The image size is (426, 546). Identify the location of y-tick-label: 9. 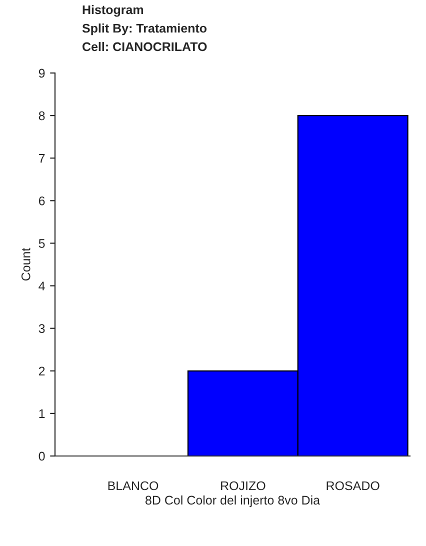
(41, 73).